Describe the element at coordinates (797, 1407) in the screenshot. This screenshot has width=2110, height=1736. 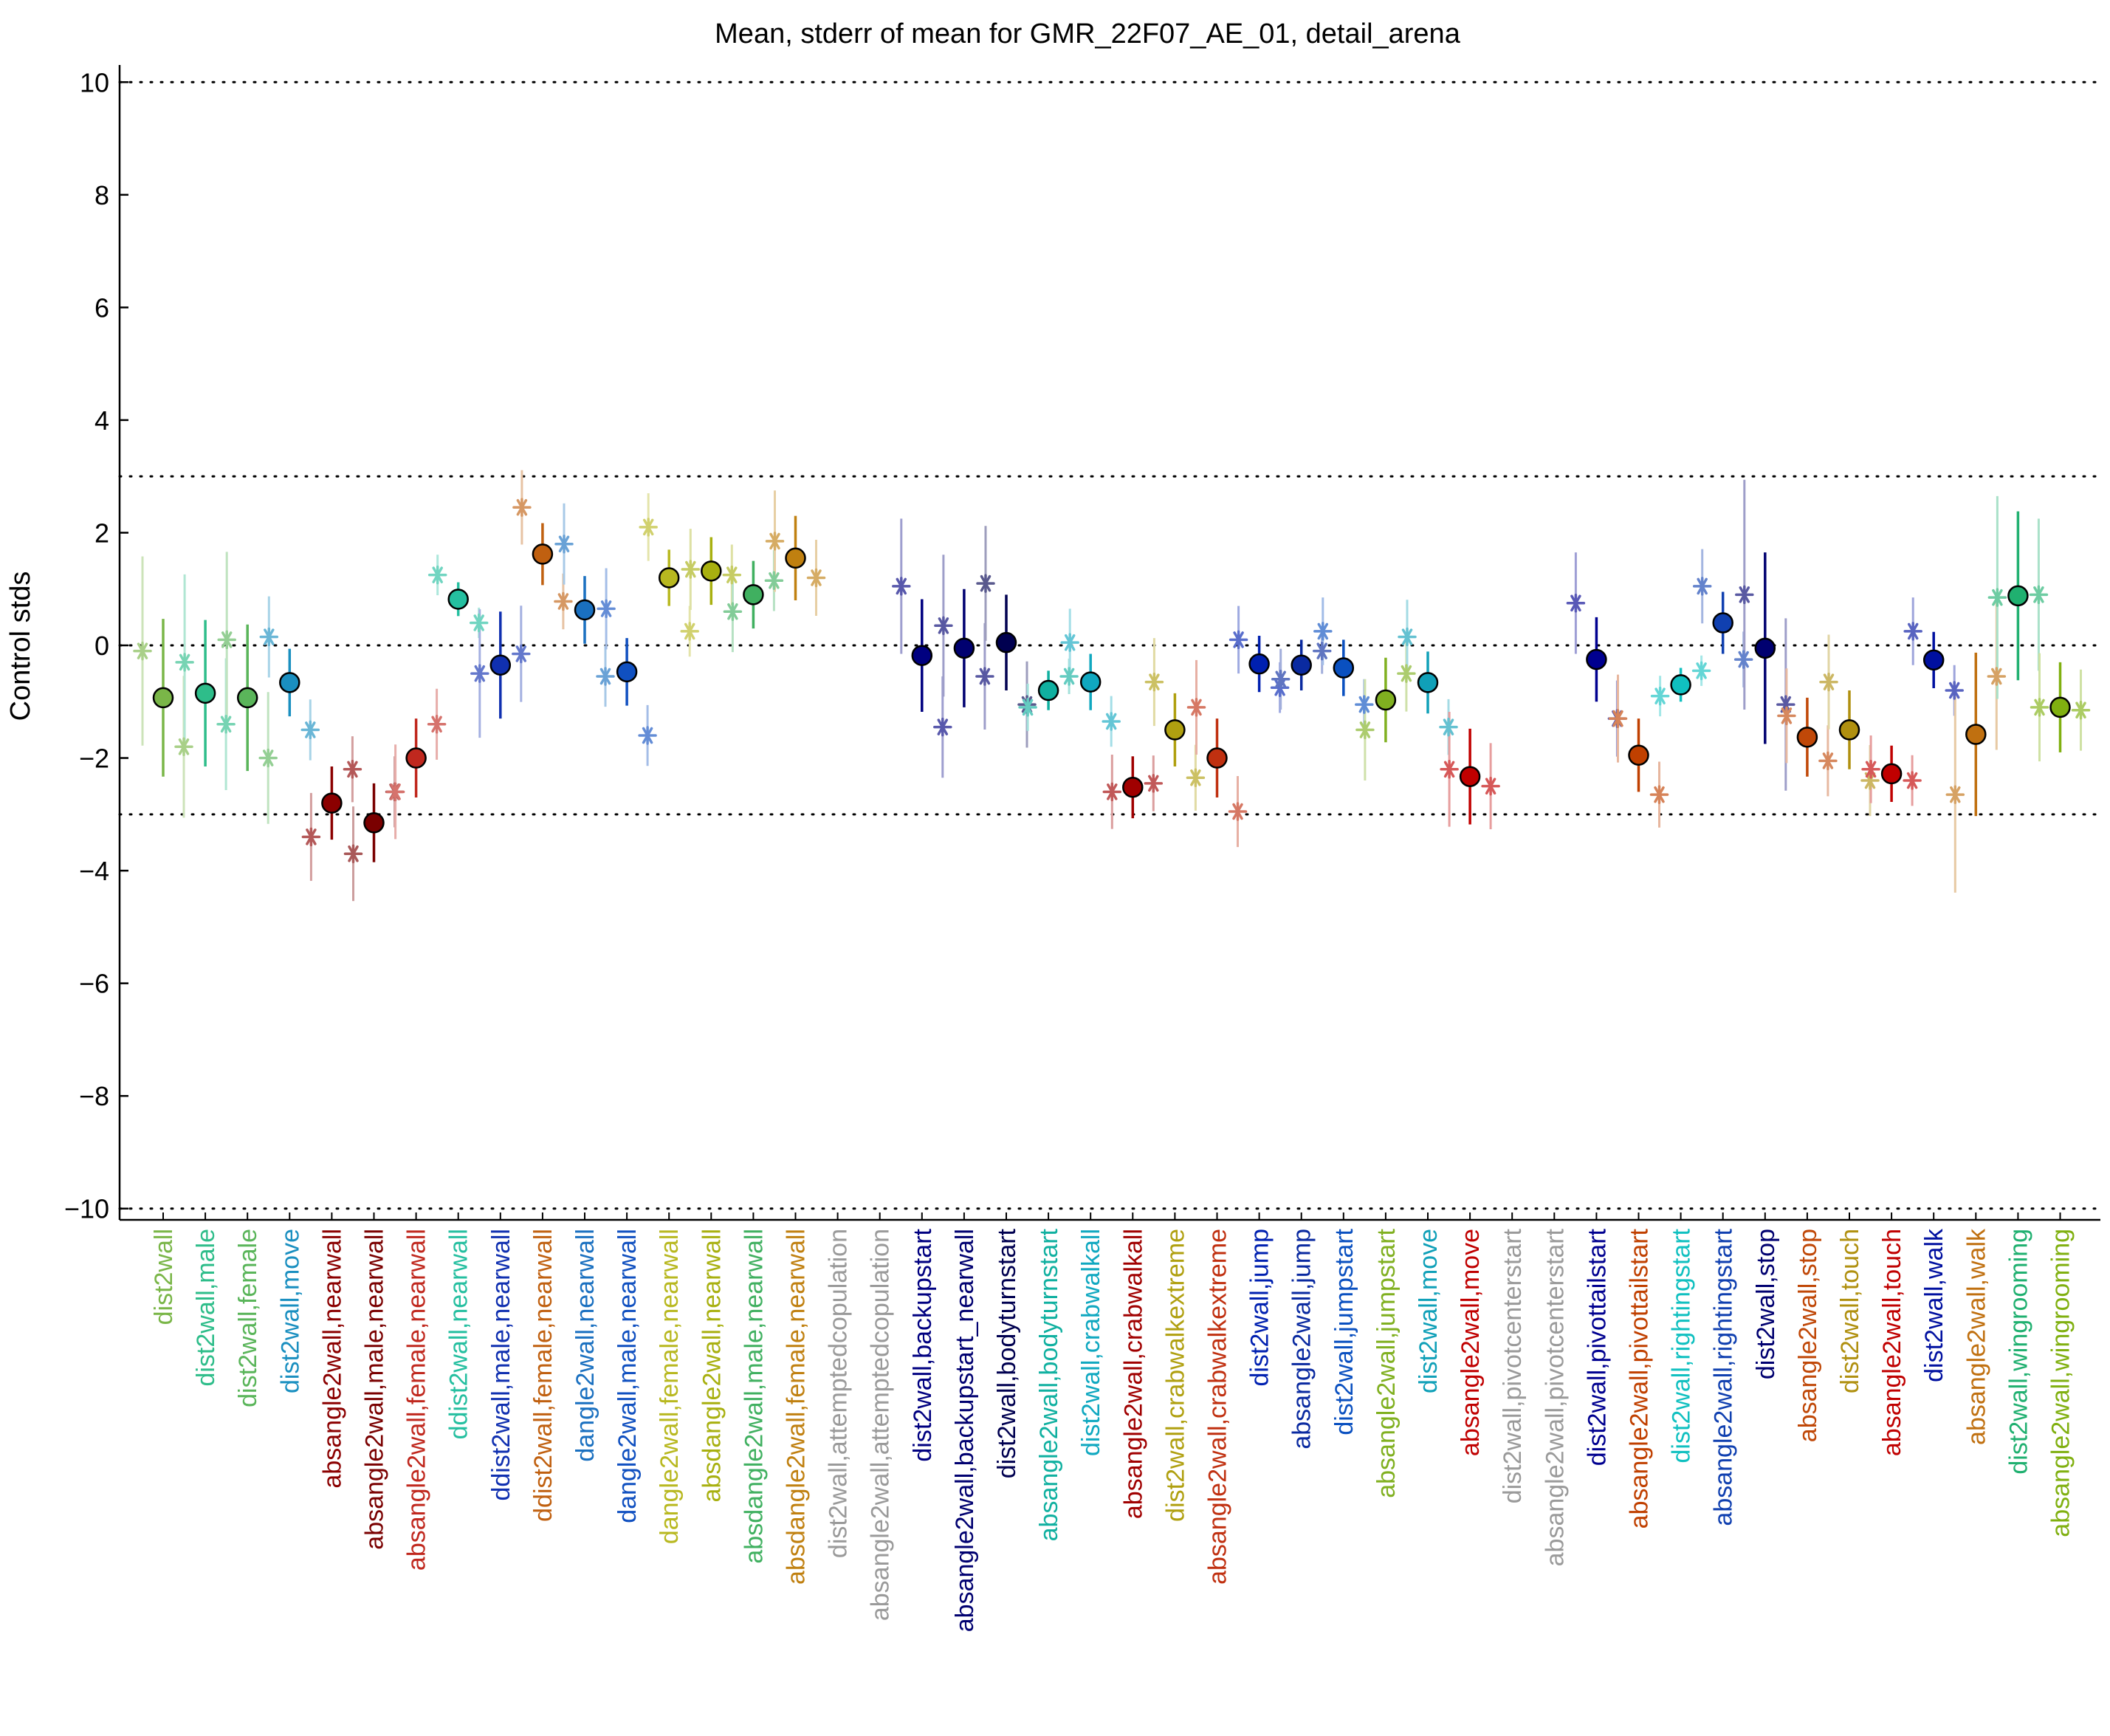
I see `x-tick-label: absdangle2wall,female,nearwall` at that location.